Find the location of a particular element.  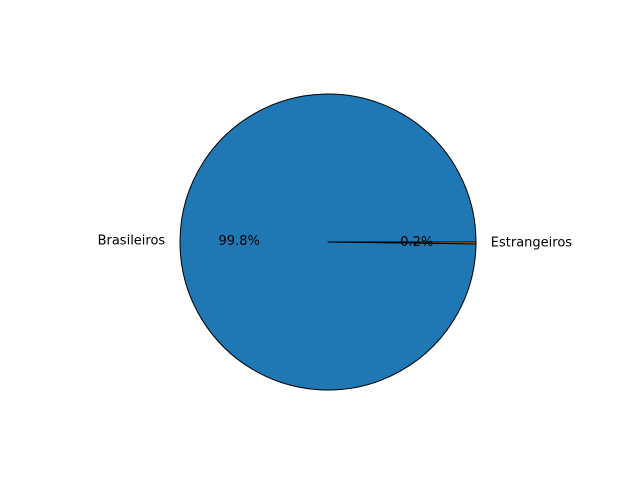

percent-label-brasileiros: 99.8% is located at coordinates (239, 241).